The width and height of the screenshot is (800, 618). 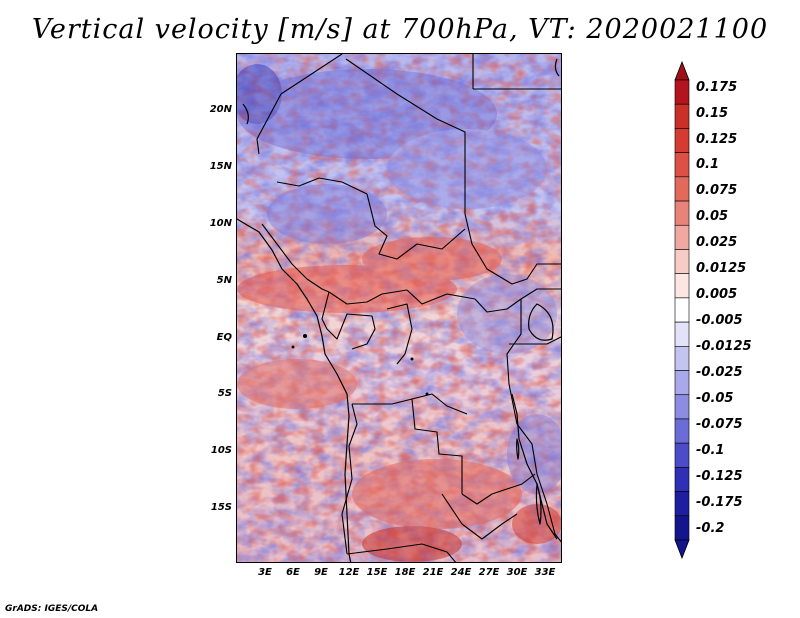 What do you see at coordinates (719, 320) in the screenshot?
I see `colorbar-label-neg0.005: -0.005` at bounding box center [719, 320].